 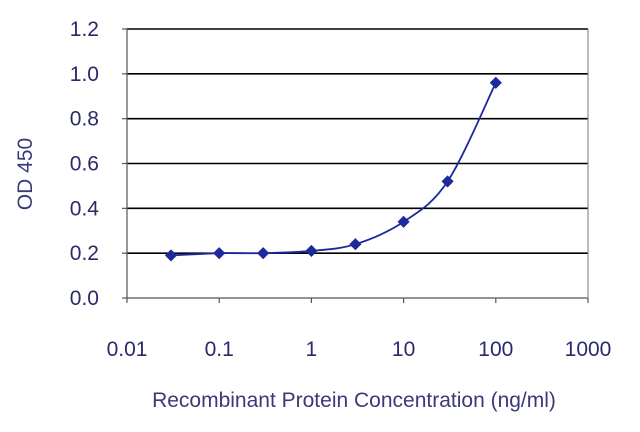 What do you see at coordinates (219, 349) in the screenshot?
I see `x-tick-label-1: 0.1` at bounding box center [219, 349].